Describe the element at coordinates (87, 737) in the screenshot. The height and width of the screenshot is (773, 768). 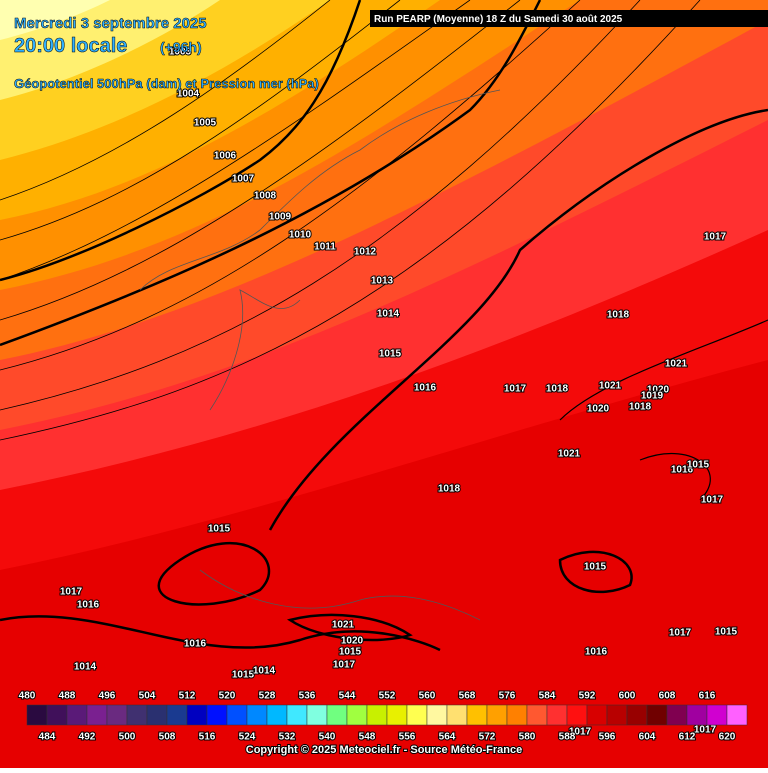
I see `colorbar-label: 492` at that location.